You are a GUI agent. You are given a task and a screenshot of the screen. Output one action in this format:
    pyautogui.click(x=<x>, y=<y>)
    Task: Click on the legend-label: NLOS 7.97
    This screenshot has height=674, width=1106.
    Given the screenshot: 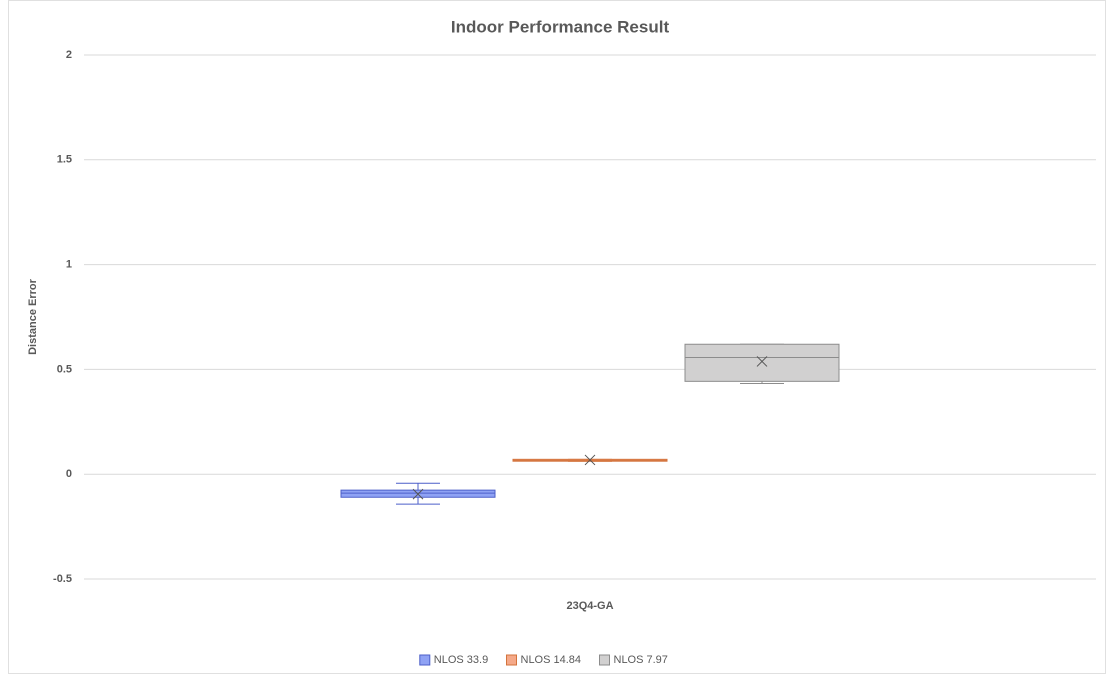 What is the action you would take?
    pyautogui.click(x=641, y=660)
    